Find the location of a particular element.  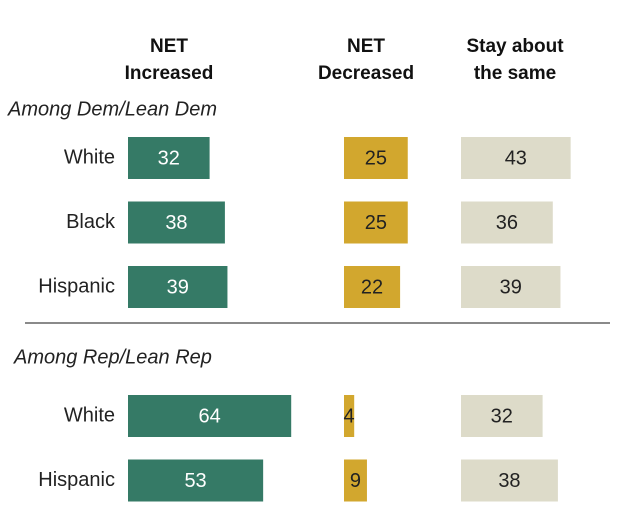

data-label: 36 is located at coordinates (507, 223).